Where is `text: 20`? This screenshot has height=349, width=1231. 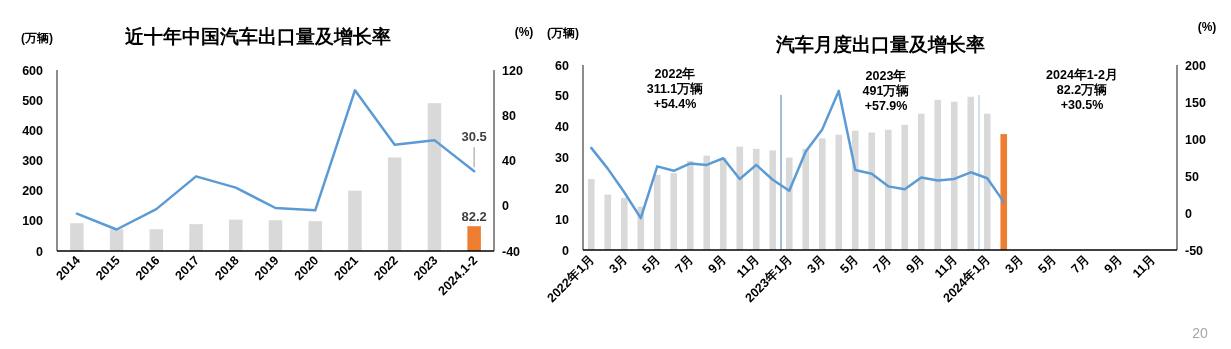 text: 20 is located at coordinates (1200, 333).